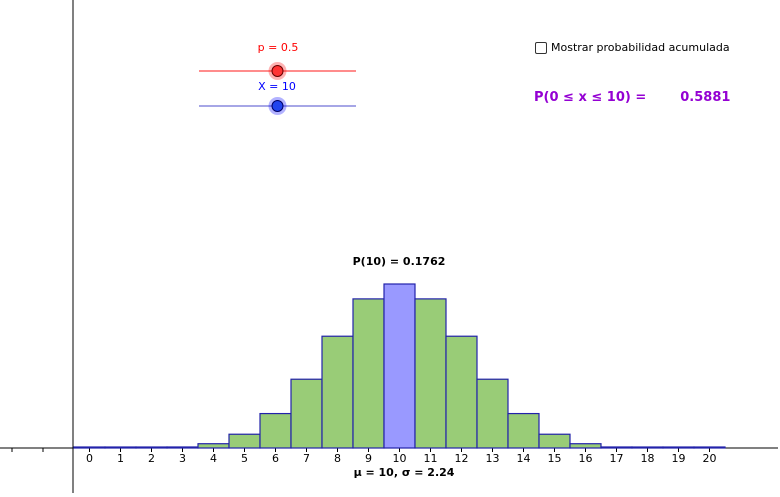  I want to click on x-tick-label-10: 10, so click(400, 458).